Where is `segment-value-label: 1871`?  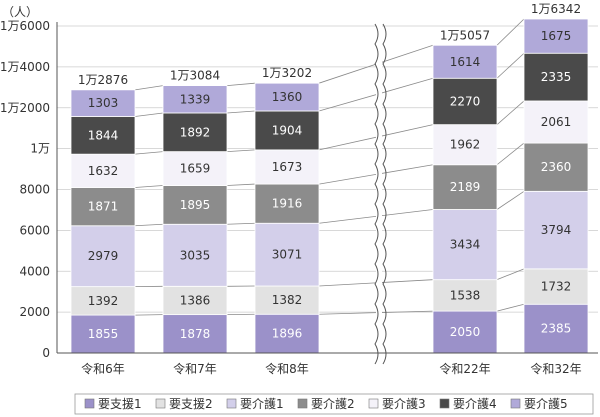
segment-value-label: 1871 is located at coordinates (103, 207).